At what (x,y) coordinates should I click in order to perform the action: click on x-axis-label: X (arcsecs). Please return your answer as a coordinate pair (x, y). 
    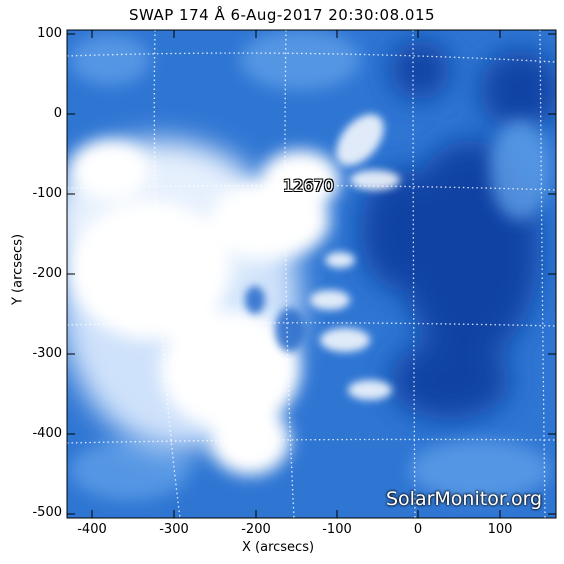
    Looking at the image, I should click on (278, 547).